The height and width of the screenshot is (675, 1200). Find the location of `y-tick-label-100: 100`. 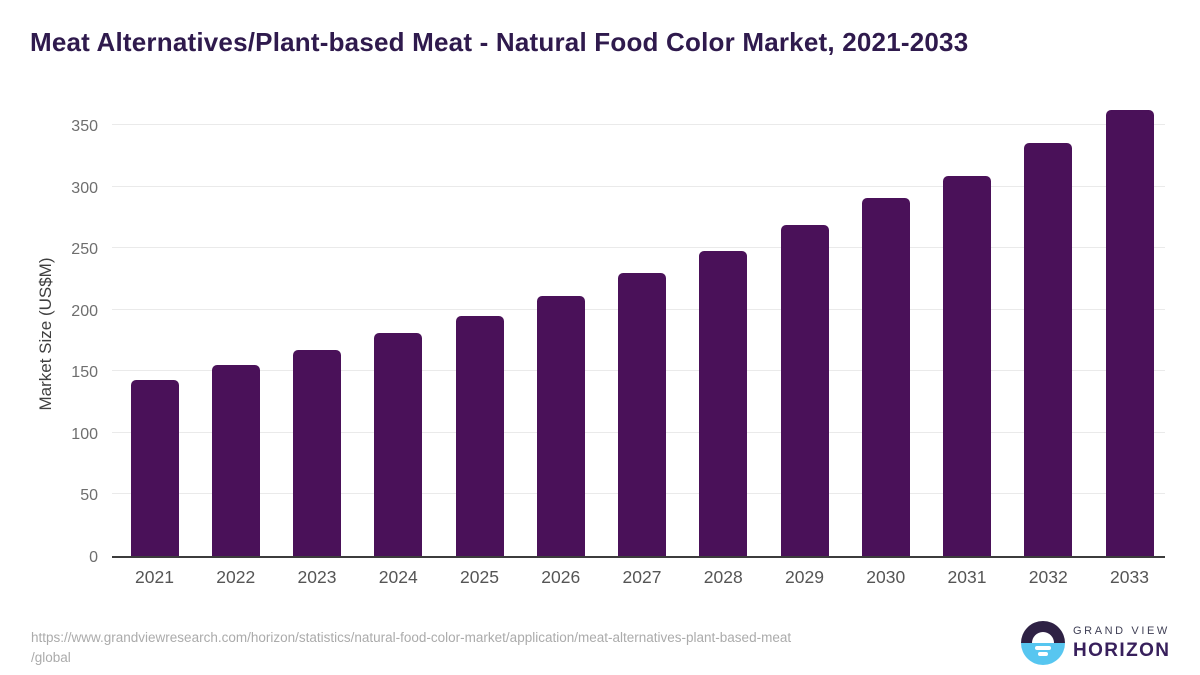

y-tick-label-100: 100 is located at coordinates (84, 434).